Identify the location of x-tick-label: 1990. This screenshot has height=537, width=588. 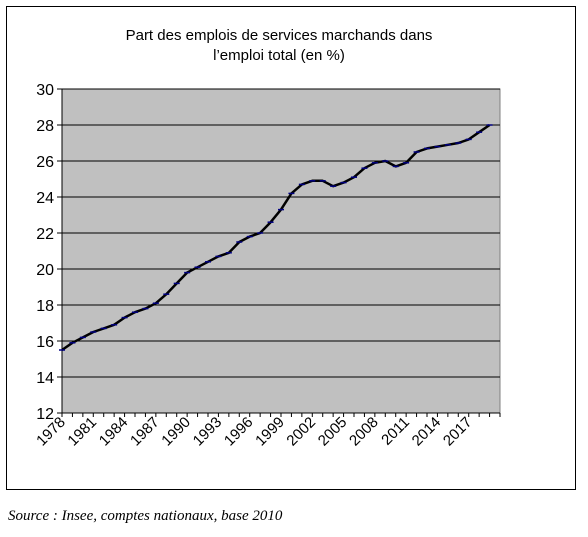
(176, 432).